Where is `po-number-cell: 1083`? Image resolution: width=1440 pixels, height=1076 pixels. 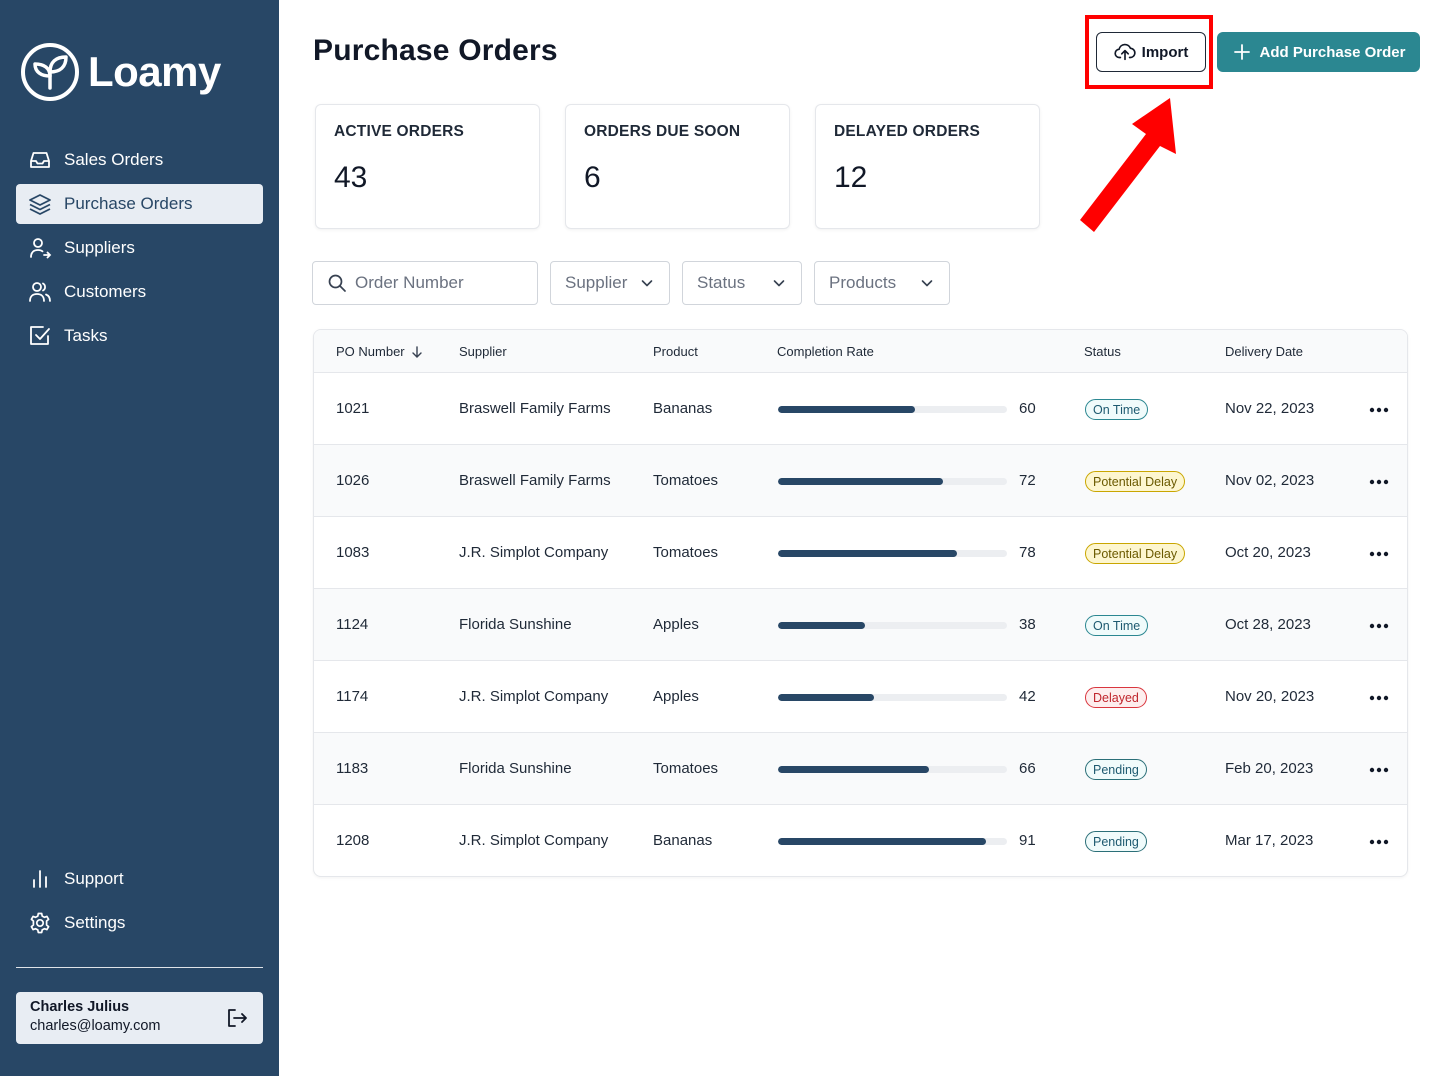
po-number-cell: 1083 is located at coordinates (353, 552).